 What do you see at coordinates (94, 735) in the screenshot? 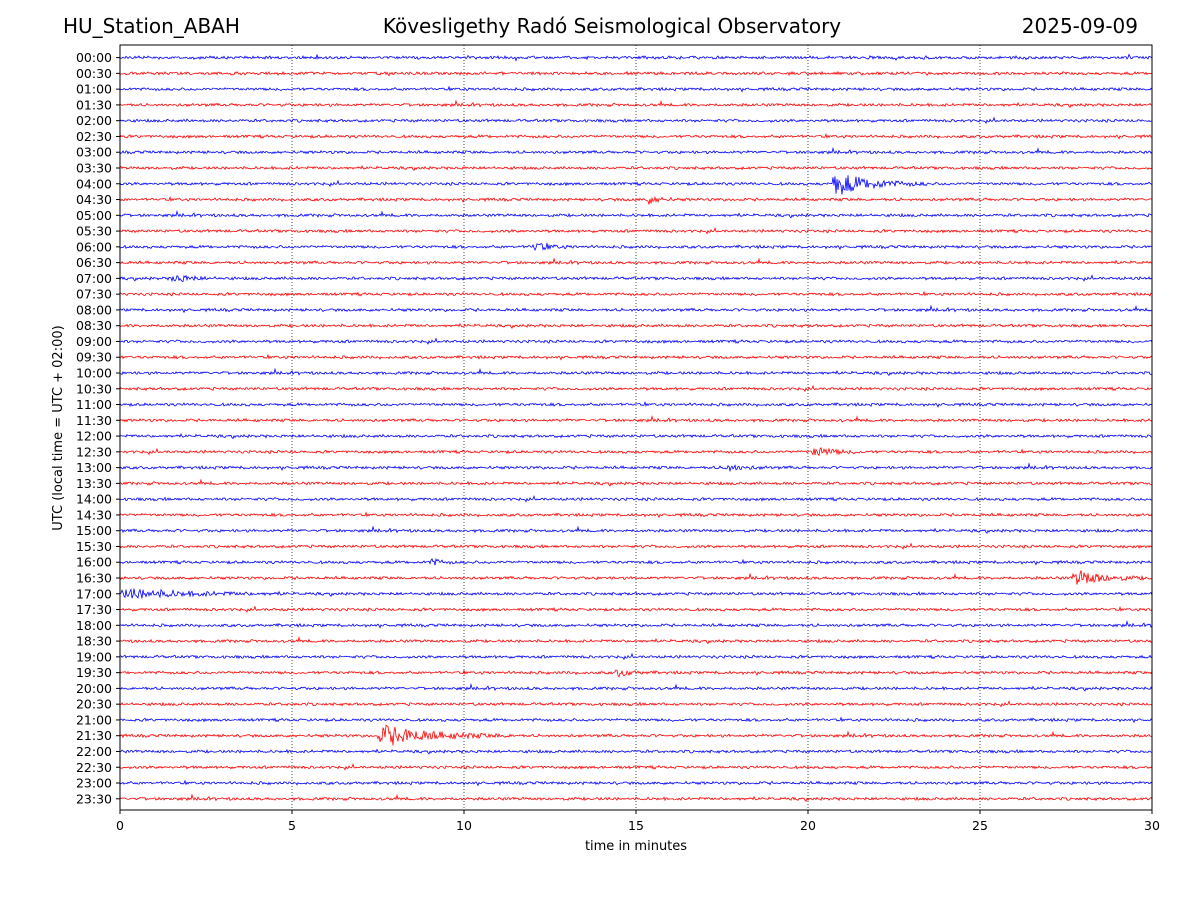
I see `y-tick-label: 21:30` at bounding box center [94, 735].